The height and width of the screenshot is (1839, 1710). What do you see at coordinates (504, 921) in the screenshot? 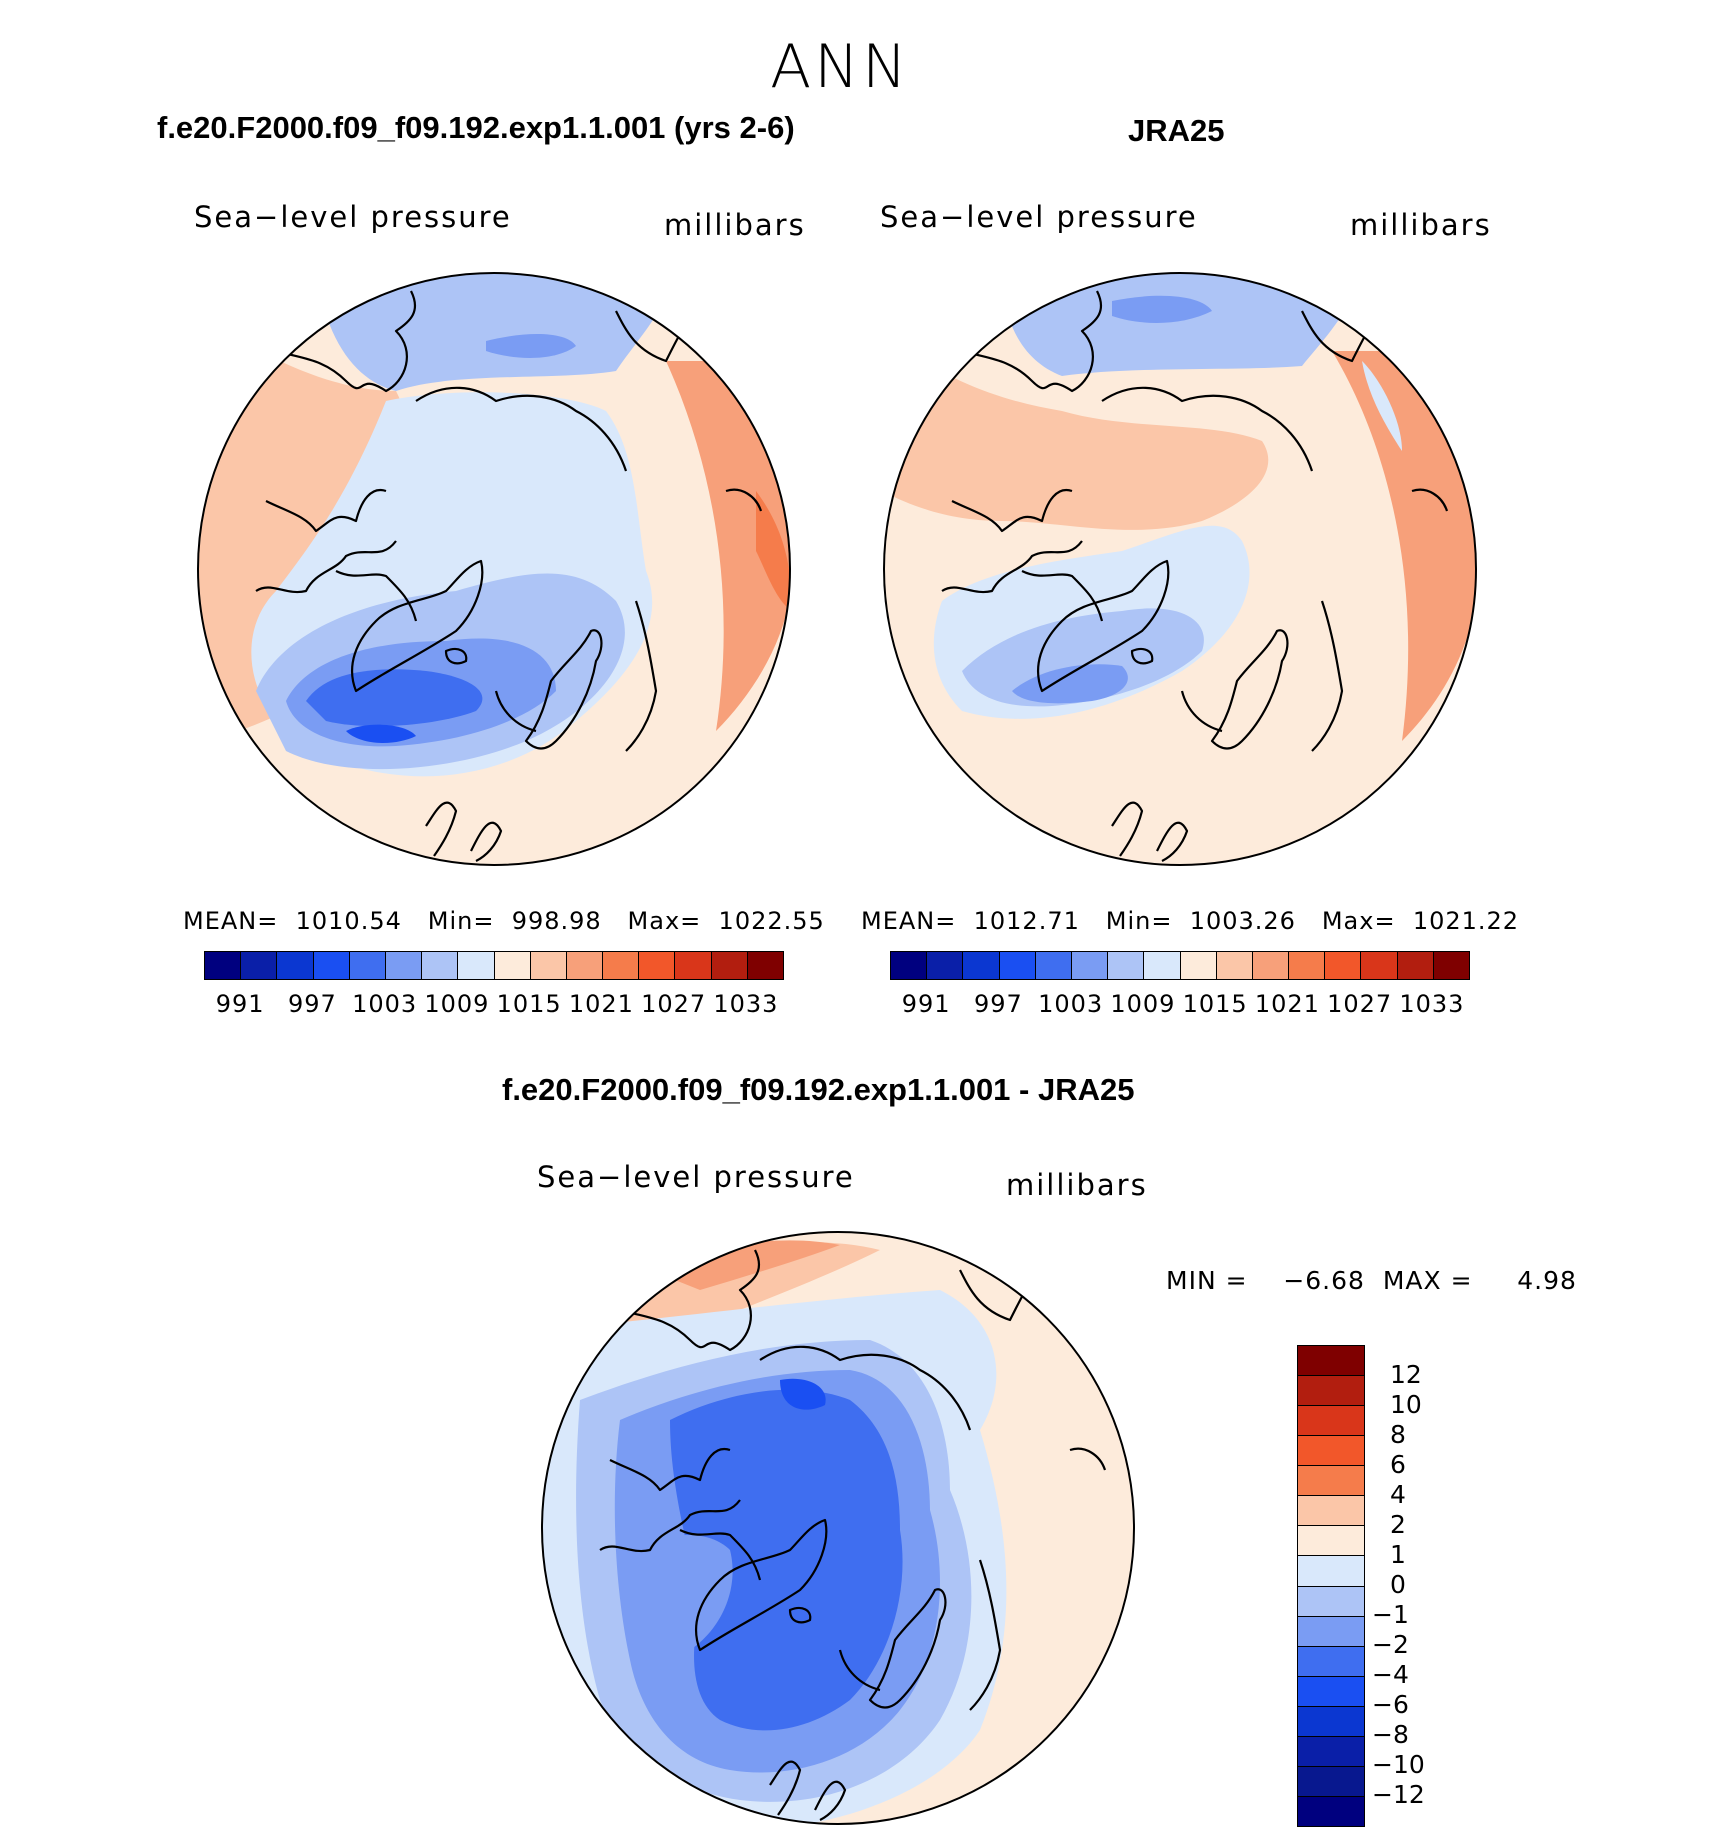
I see `panel-1-stats: MEAN= 1010.54 Min= 998.98 Max= 1022.55` at bounding box center [504, 921].